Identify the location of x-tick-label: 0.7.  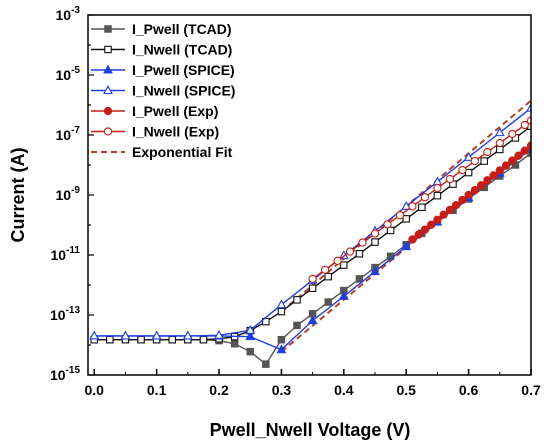
(531, 390).